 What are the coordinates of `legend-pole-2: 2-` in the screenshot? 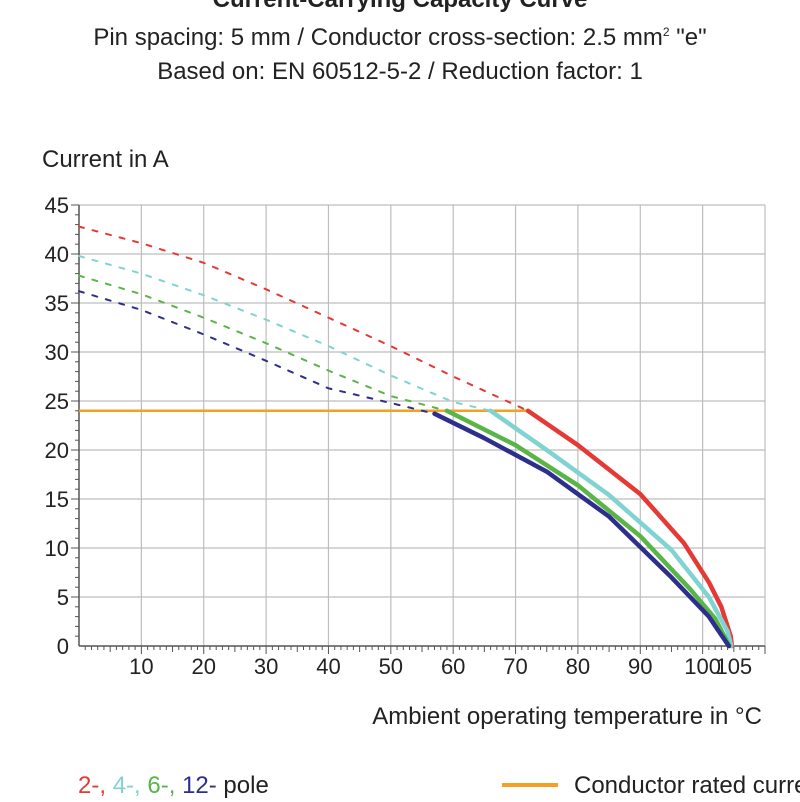 It's located at (89, 785).